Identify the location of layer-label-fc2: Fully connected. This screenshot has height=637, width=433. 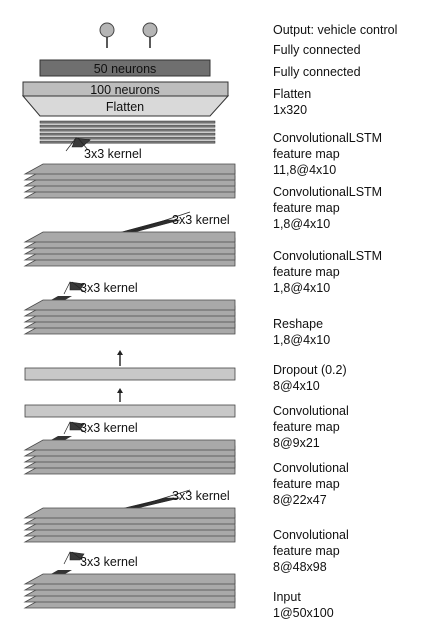
(317, 72).